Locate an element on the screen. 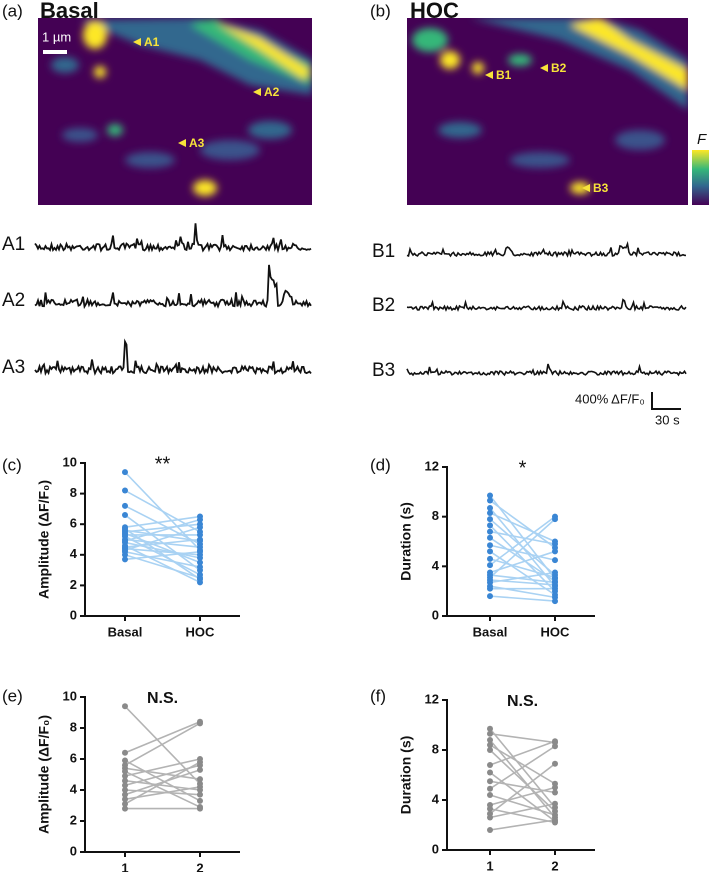  x-tick-label: Basal is located at coordinates (125, 631).